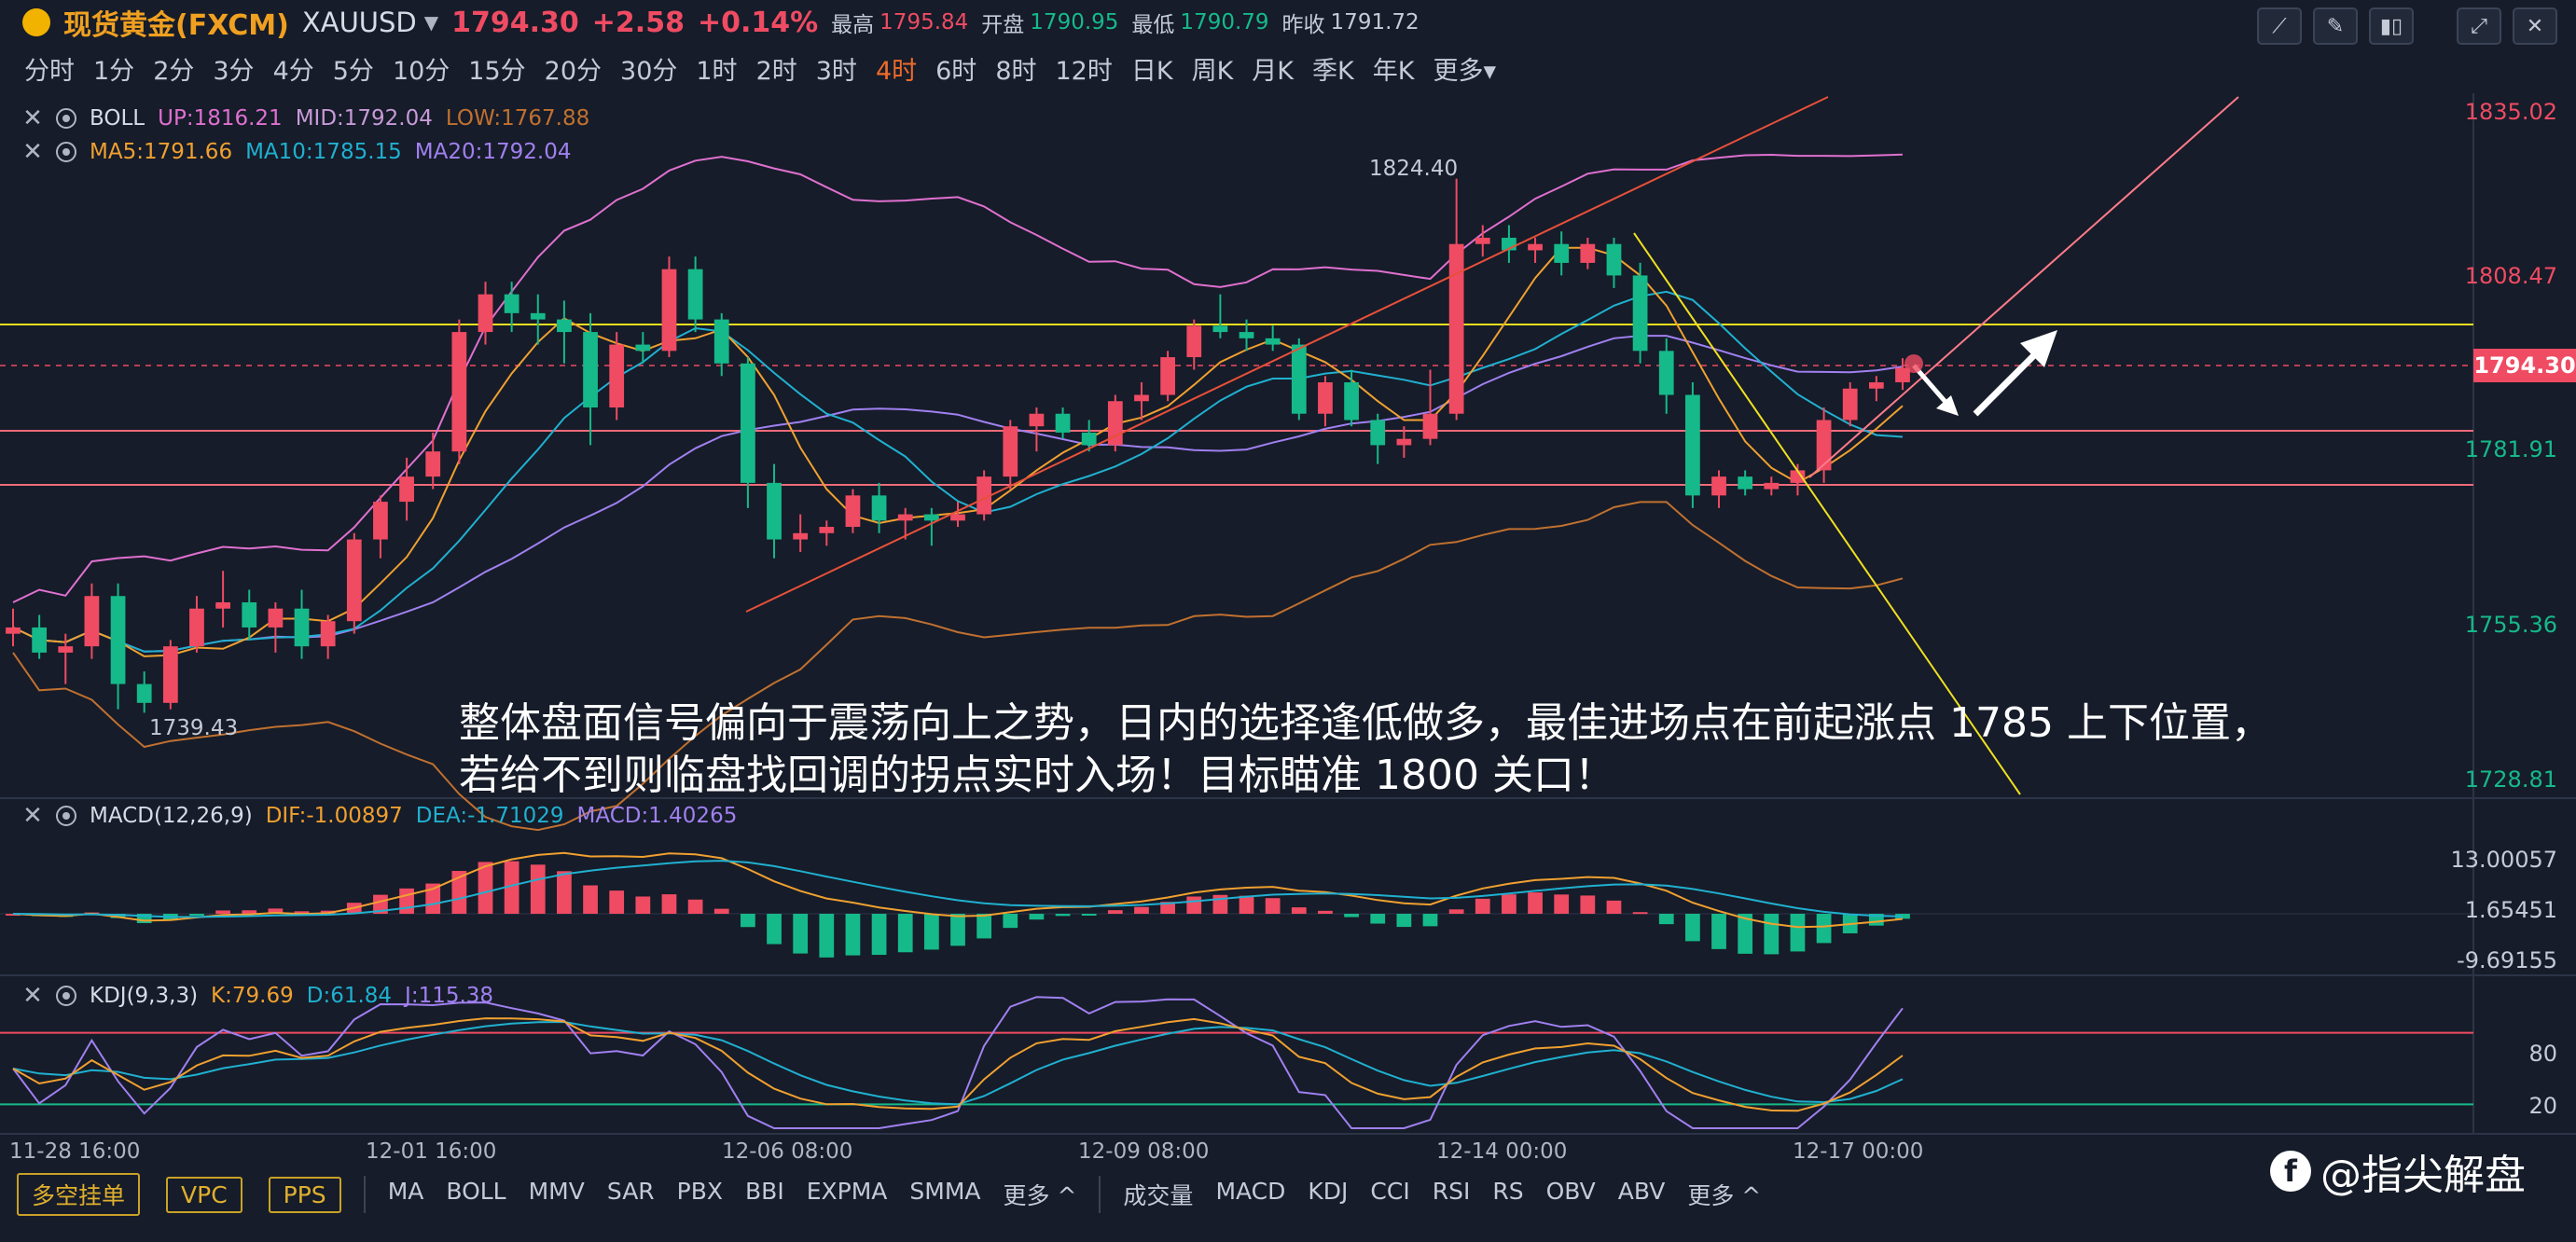  Describe the element at coordinates (204, 1195) in the screenshot. I see `vpc-button: VPC` at that location.